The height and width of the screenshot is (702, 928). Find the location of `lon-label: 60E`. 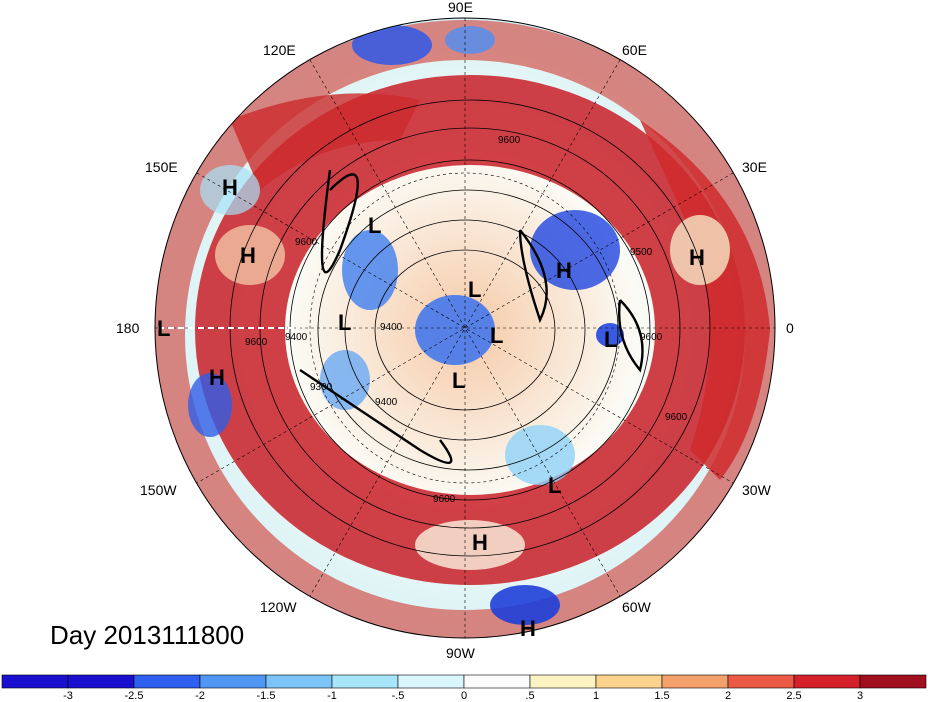

lon-label: 60E is located at coordinates (634, 50).